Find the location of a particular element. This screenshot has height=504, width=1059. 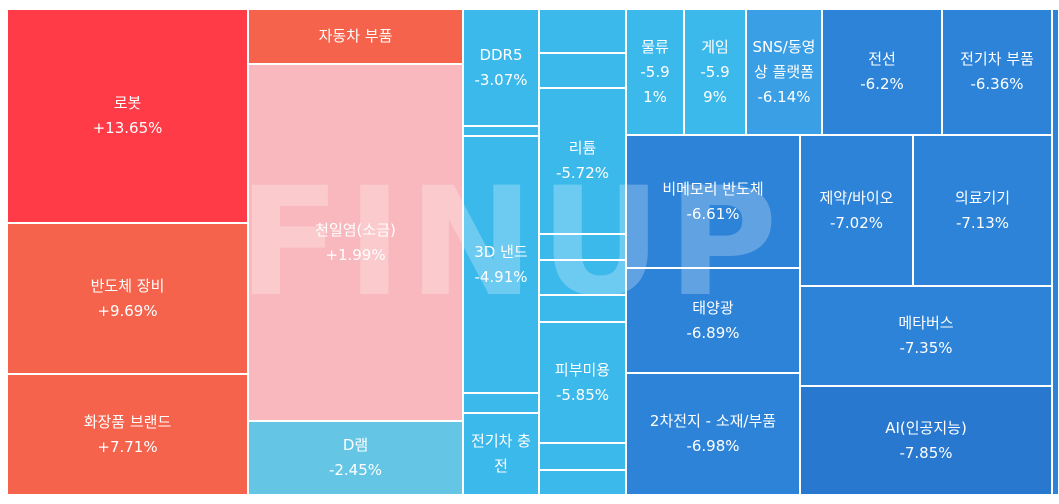

tile-label: 게임 is located at coordinates (715, 46).